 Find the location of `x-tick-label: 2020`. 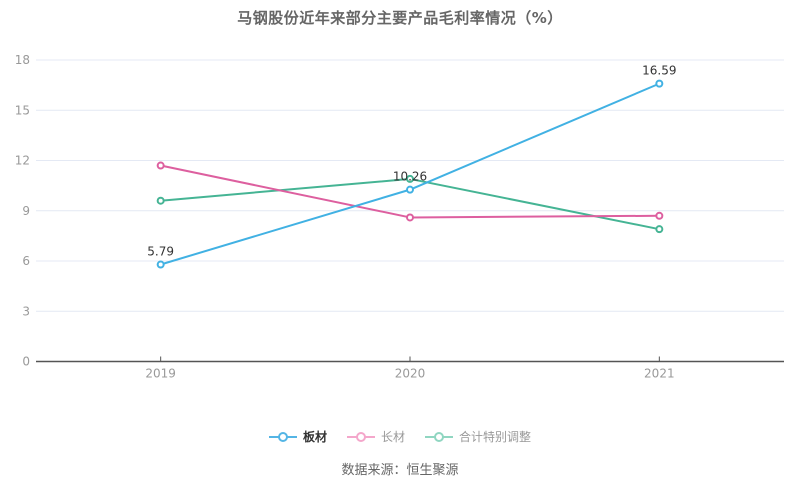

x-tick-label: 2020 is located at coordinates (410, 374).